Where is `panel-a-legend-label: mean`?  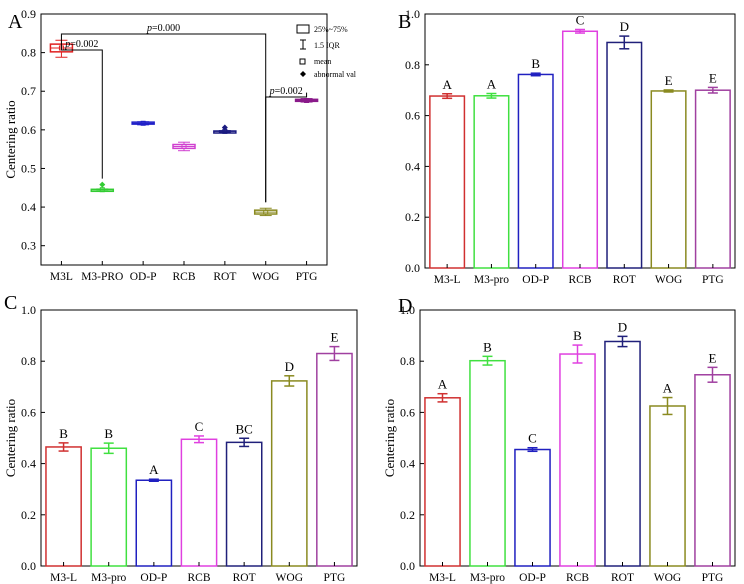
panel-a-legend-label: mean is located at coordinates (322, 61).